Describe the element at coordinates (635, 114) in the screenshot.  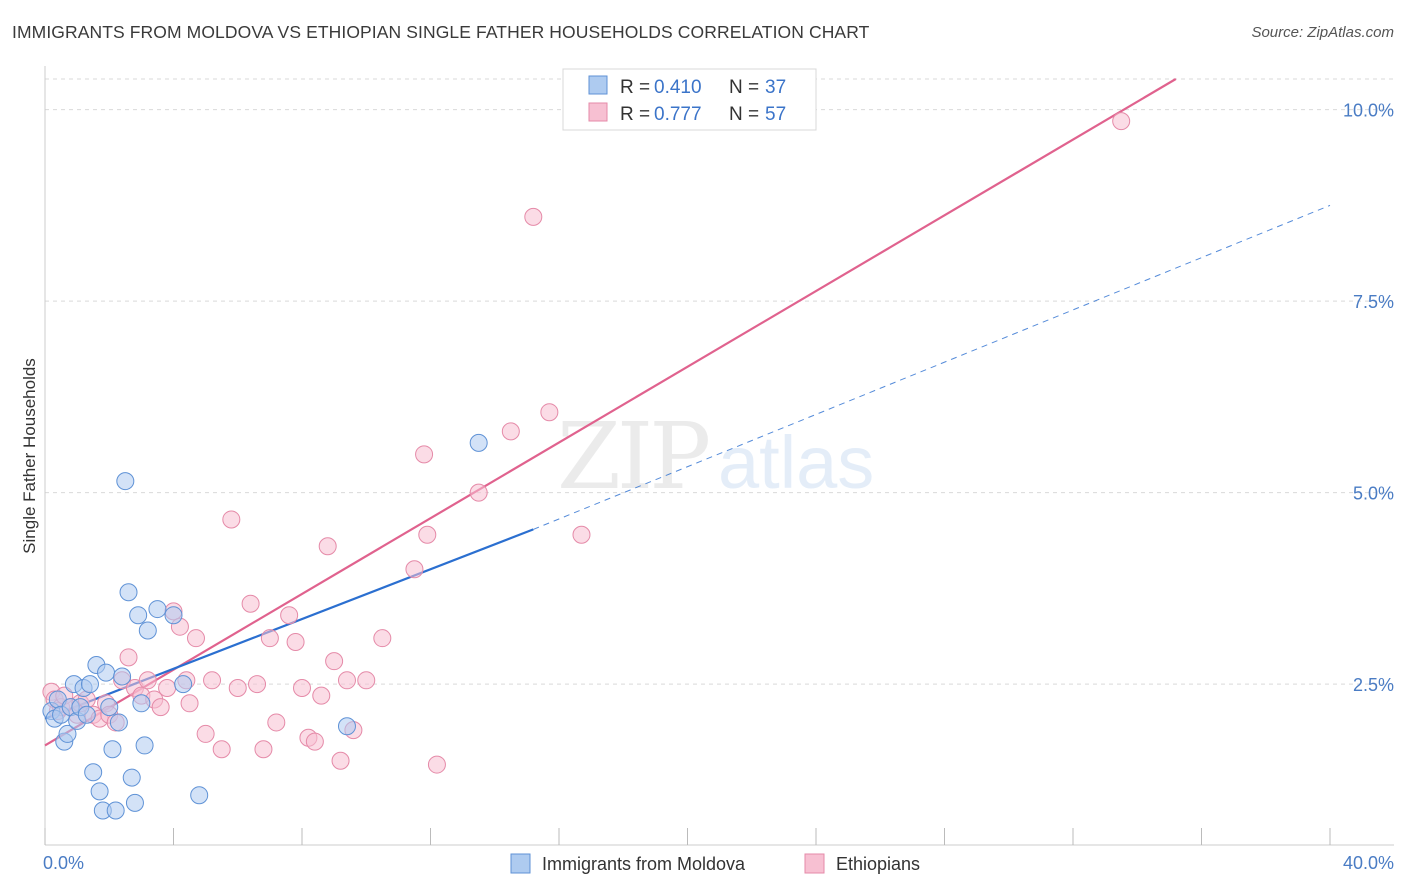
I see `legend-r-label-ethiopians: R =` at that location.